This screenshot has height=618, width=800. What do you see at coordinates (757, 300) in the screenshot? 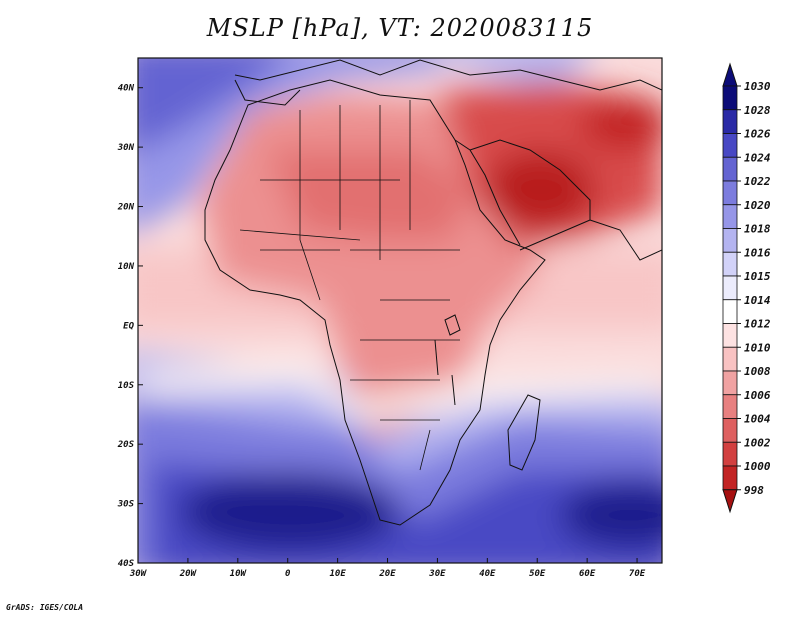
I see `colorbar-label: 1014` at bounding box center [757, 300].